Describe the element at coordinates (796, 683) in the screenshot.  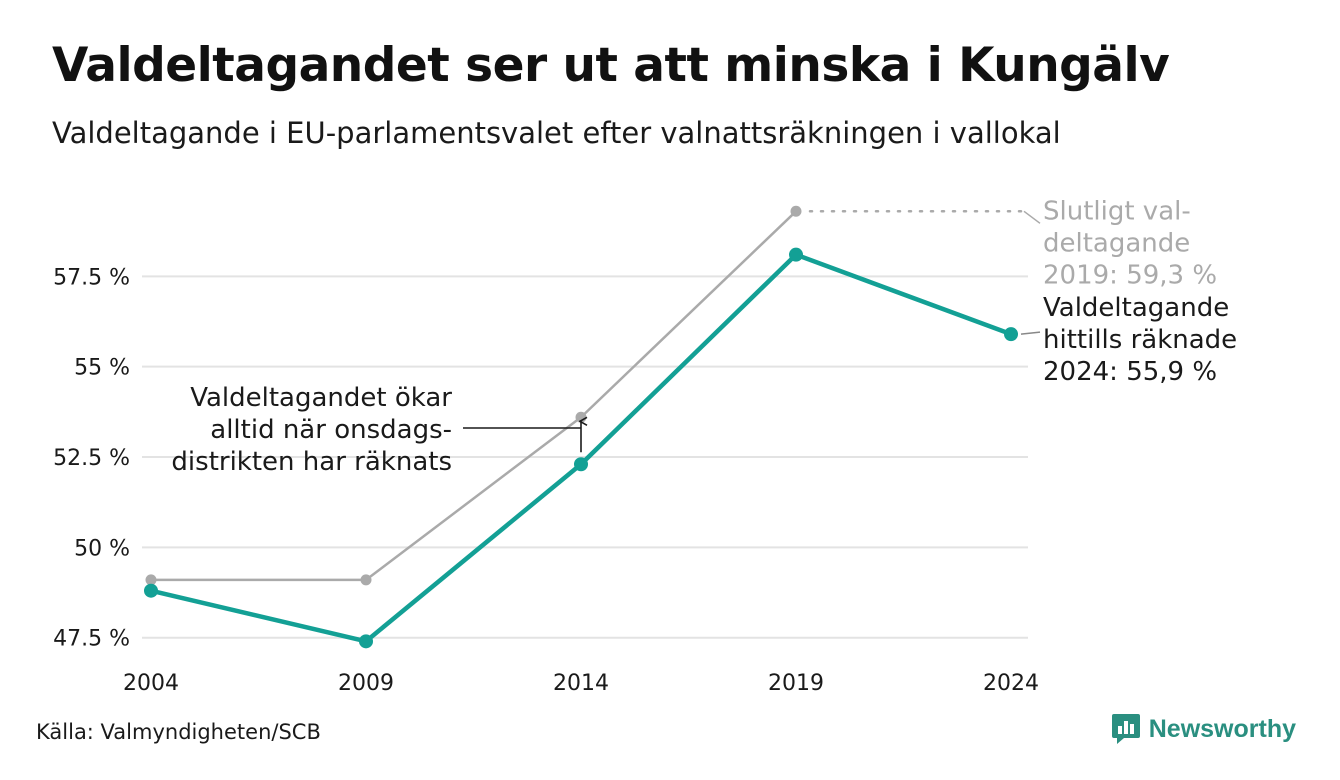
I see `x-tick-label: 2019` at that location.